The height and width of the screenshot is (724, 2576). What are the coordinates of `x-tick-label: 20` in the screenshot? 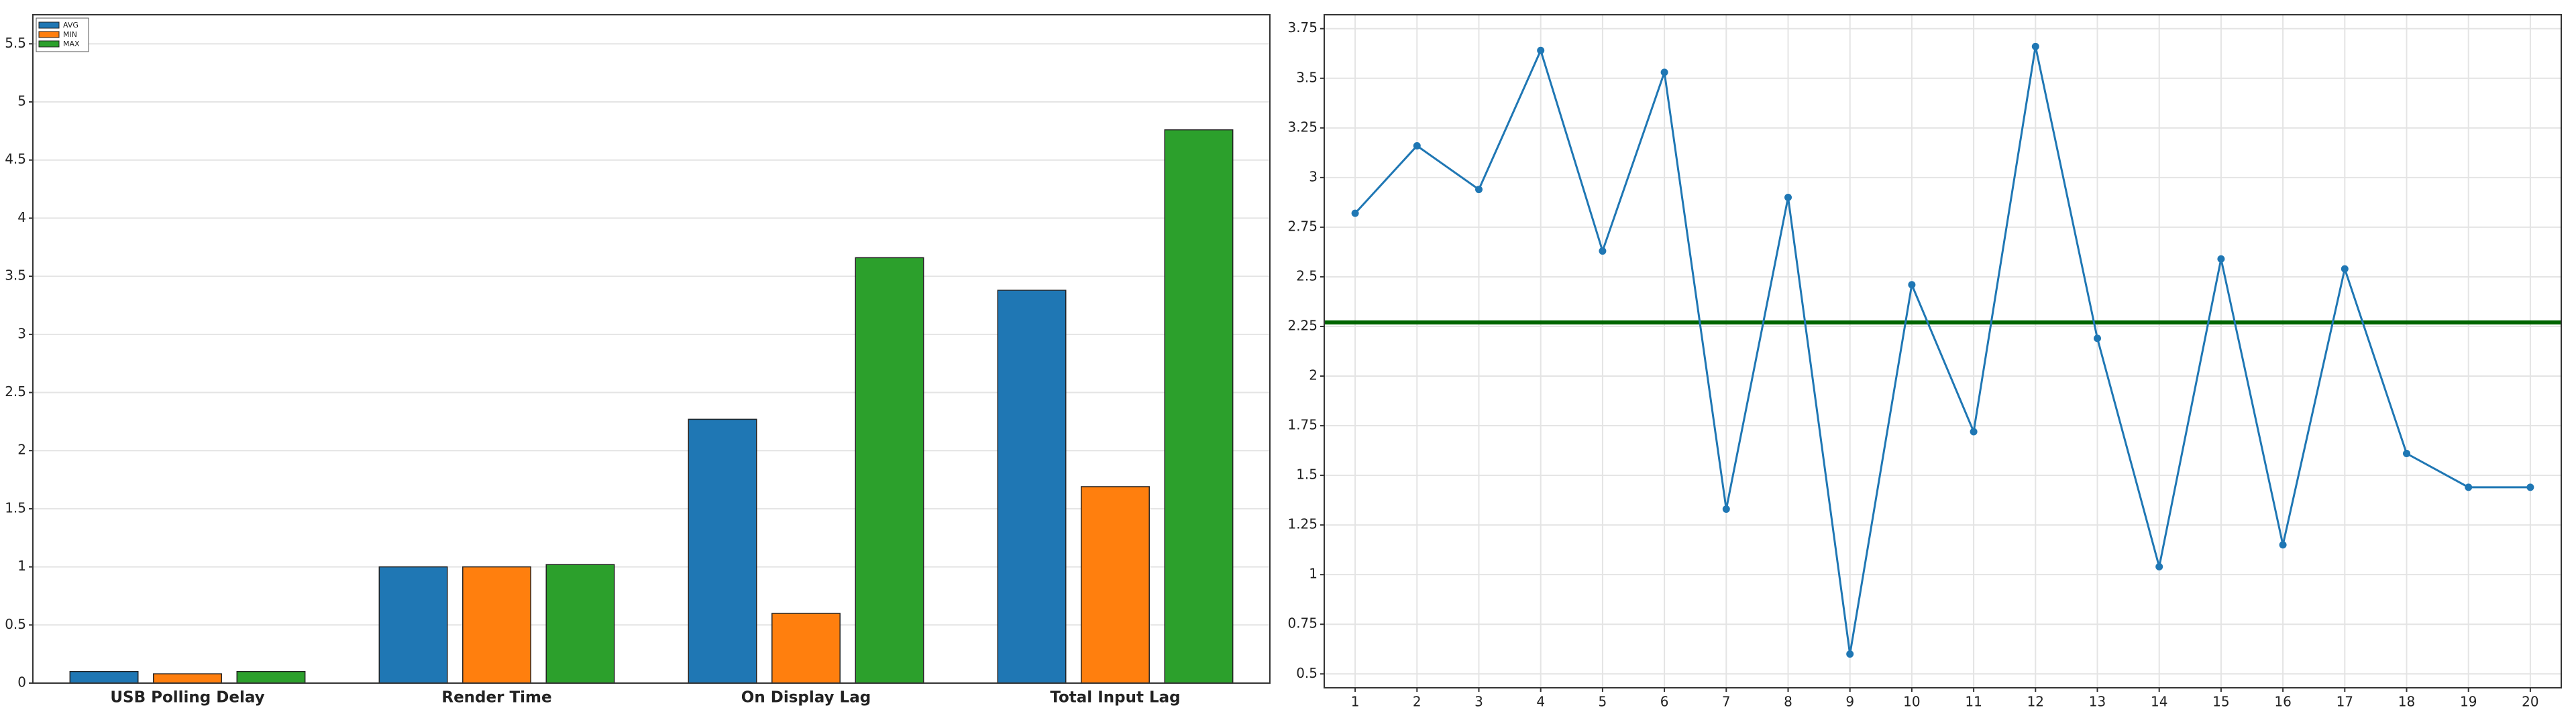 It's located at (2530, 702).